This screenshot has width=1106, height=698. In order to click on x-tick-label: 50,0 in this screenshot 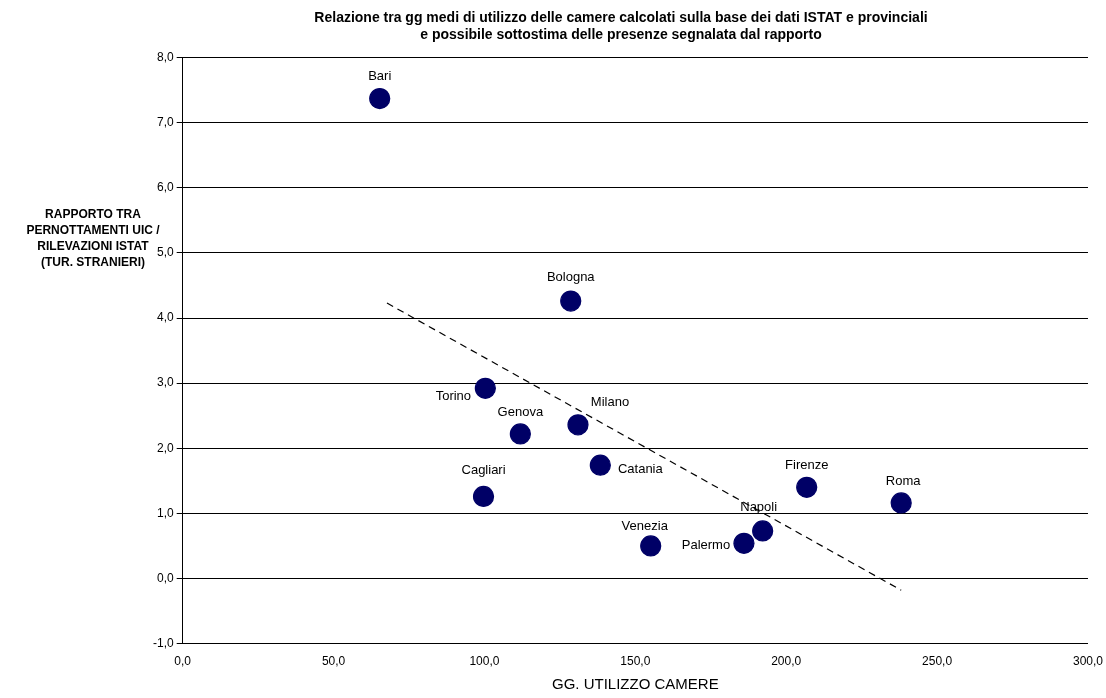, I will do `click(333, 661)`.